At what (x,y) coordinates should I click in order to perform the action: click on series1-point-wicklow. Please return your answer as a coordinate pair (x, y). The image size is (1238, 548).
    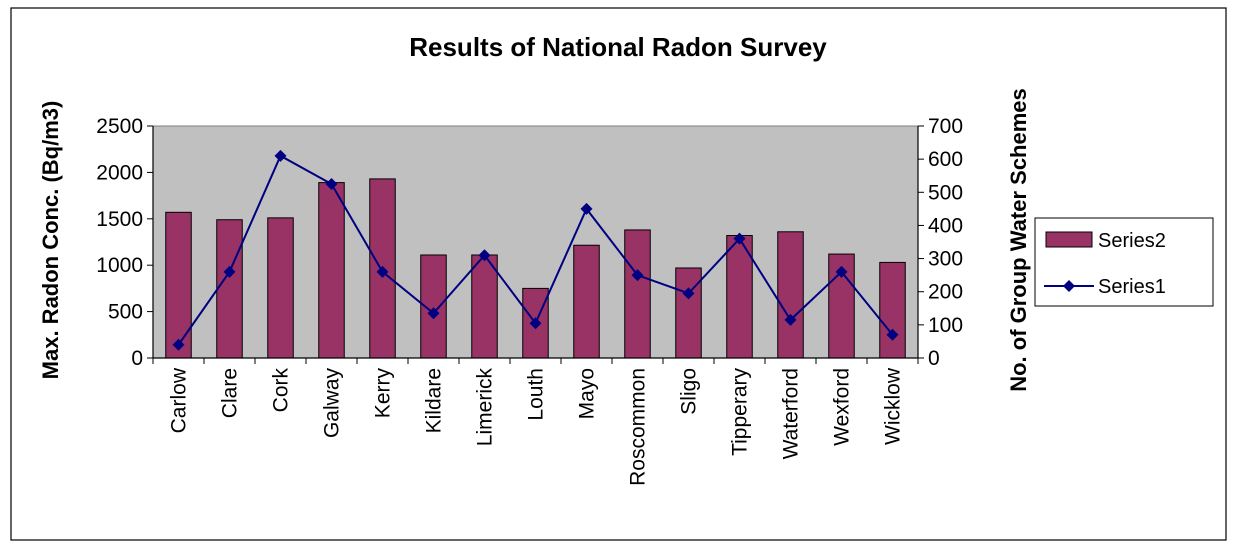
    Looking at the image, I should click on (892, 334).